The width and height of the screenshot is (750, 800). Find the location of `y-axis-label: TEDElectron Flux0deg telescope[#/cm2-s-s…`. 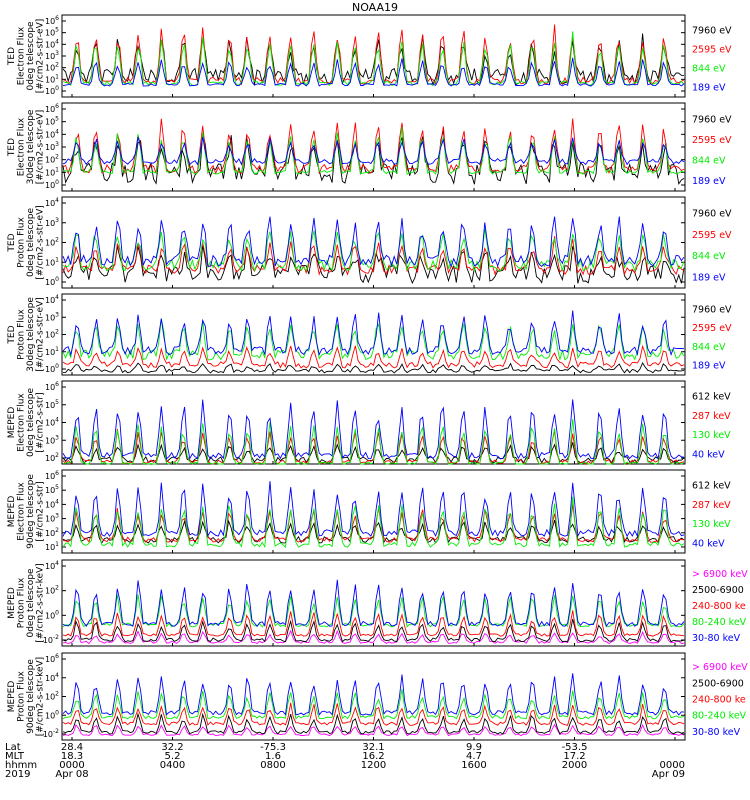

y-axis-label: TEDElectron Flux0deg telescope[#/cm2-s-s… is located at coordinates (26, 56).